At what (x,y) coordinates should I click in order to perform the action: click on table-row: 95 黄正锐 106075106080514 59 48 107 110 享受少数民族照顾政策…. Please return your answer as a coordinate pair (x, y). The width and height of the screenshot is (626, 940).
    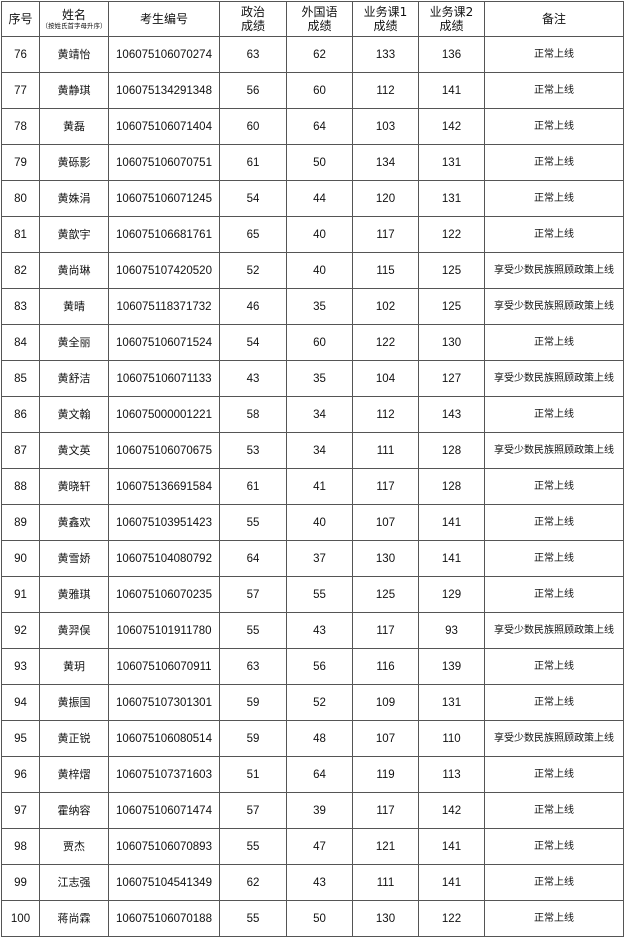
    Looking at the image, I should click on (312, 738).